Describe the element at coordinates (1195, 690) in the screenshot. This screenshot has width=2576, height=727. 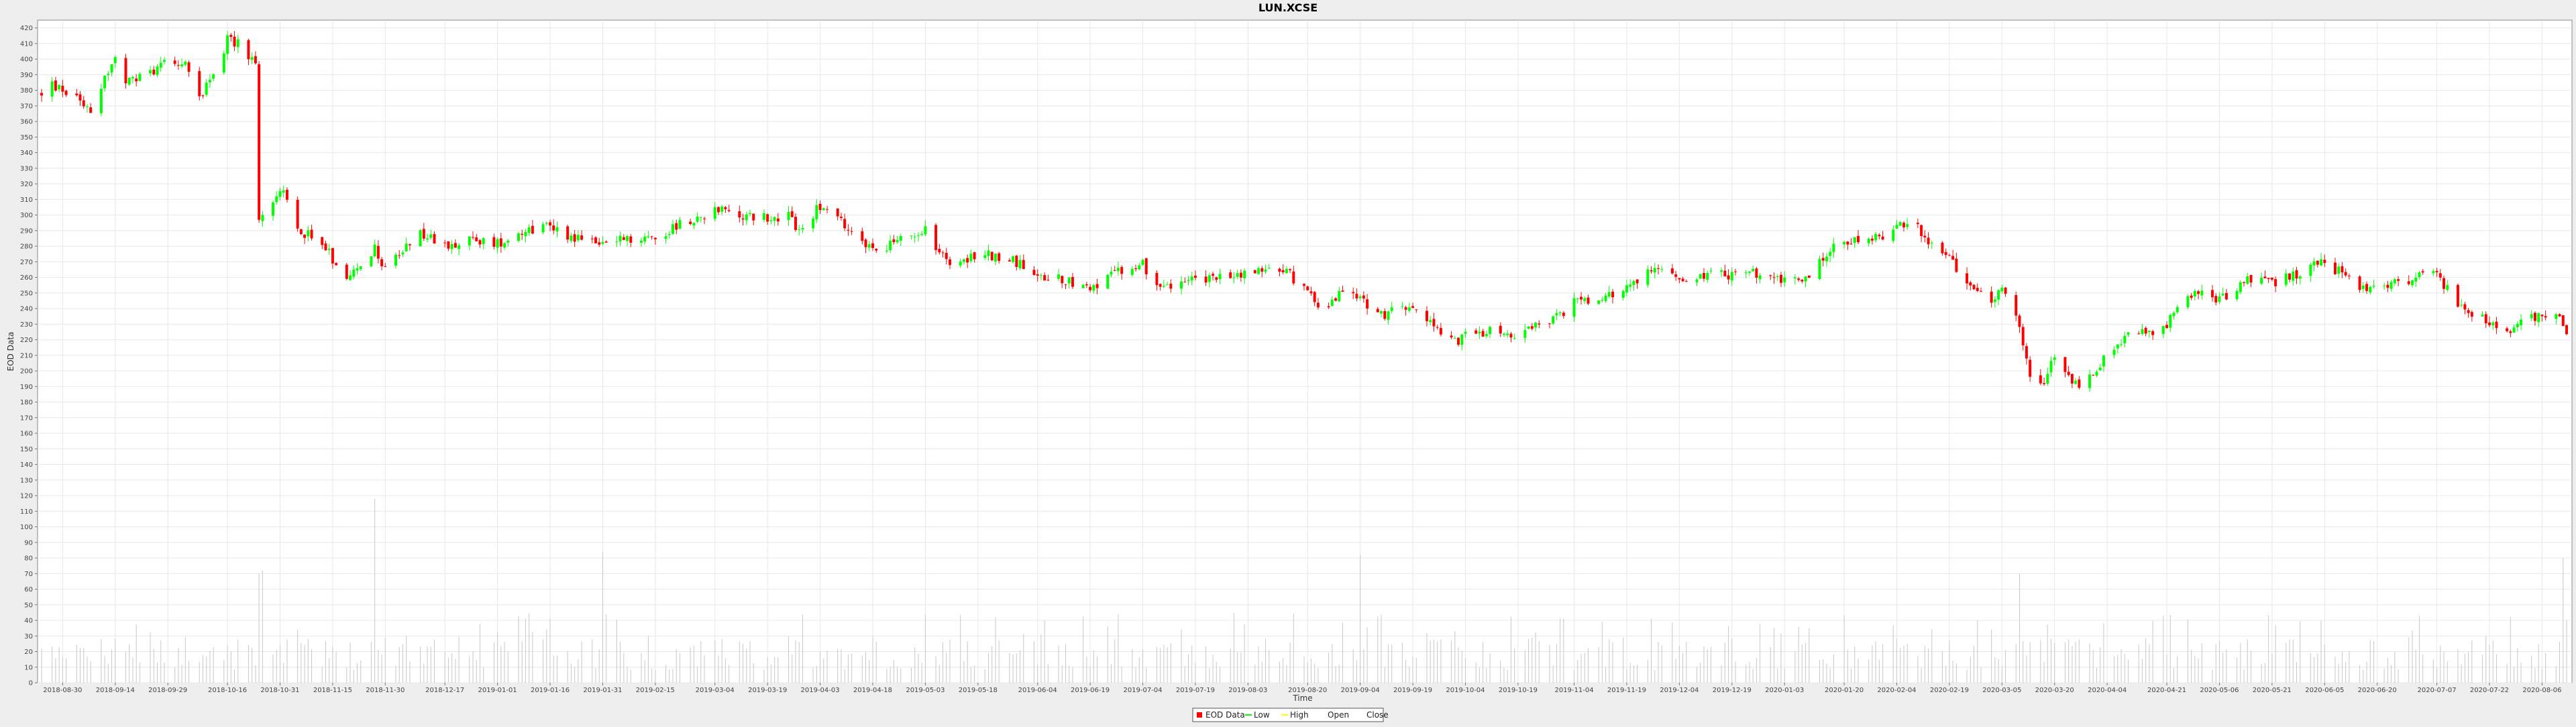
I see `x-tick-label: 2019-07-19` at that location.